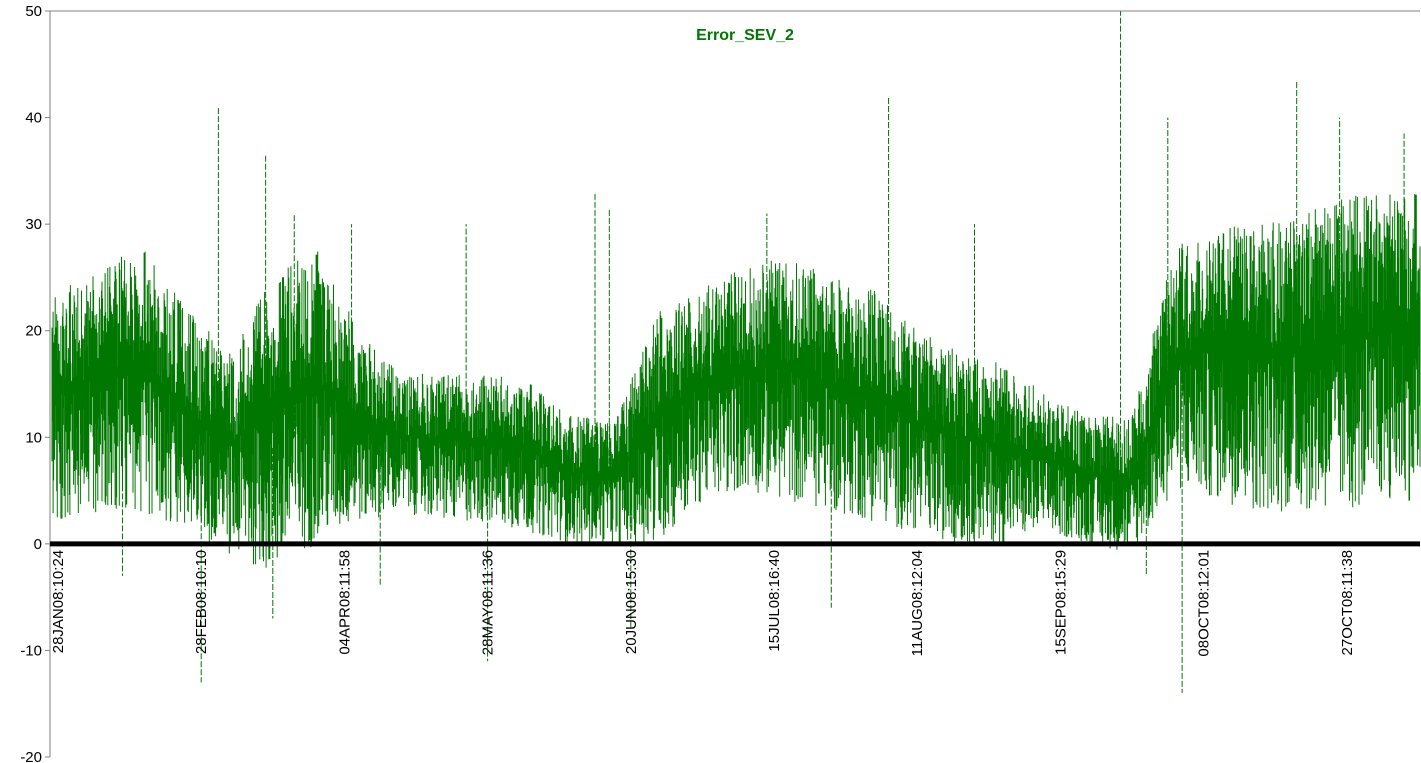 The image size is (1421, 763). What do you see at coordinates (33, 331) in the screenshot?
I see `y-tick-label: 20` at bounding box center [33, 331].